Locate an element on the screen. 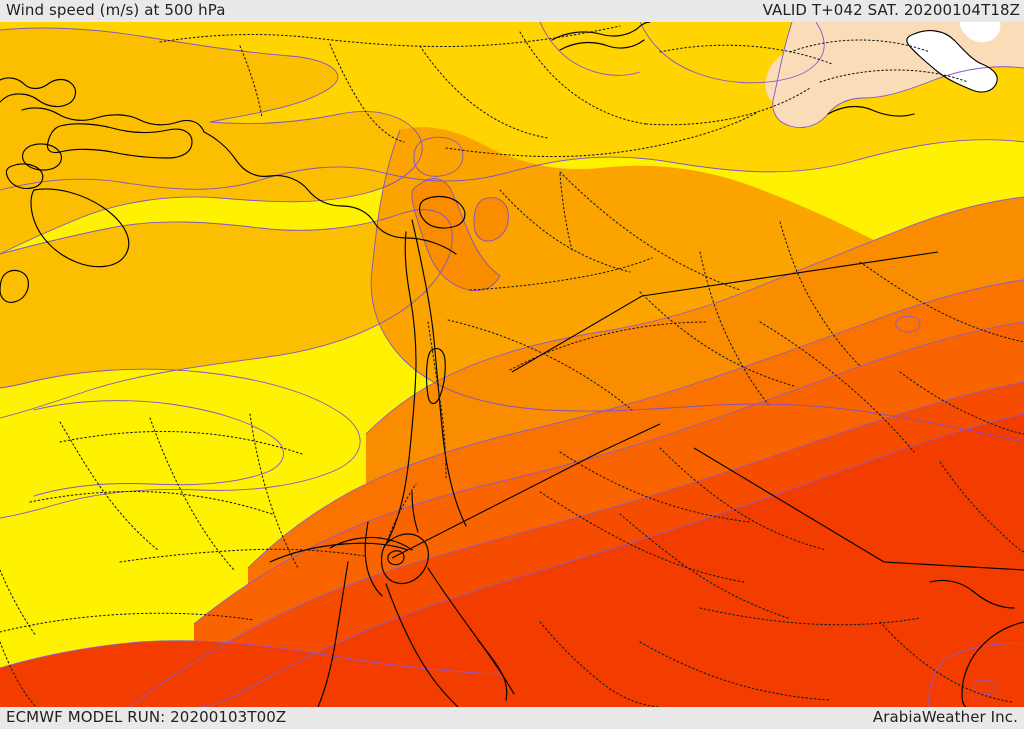 The width and height of the screenshot is (1024, 729). isoline-14-gulf-pocket is located at coordinates (976, 675).